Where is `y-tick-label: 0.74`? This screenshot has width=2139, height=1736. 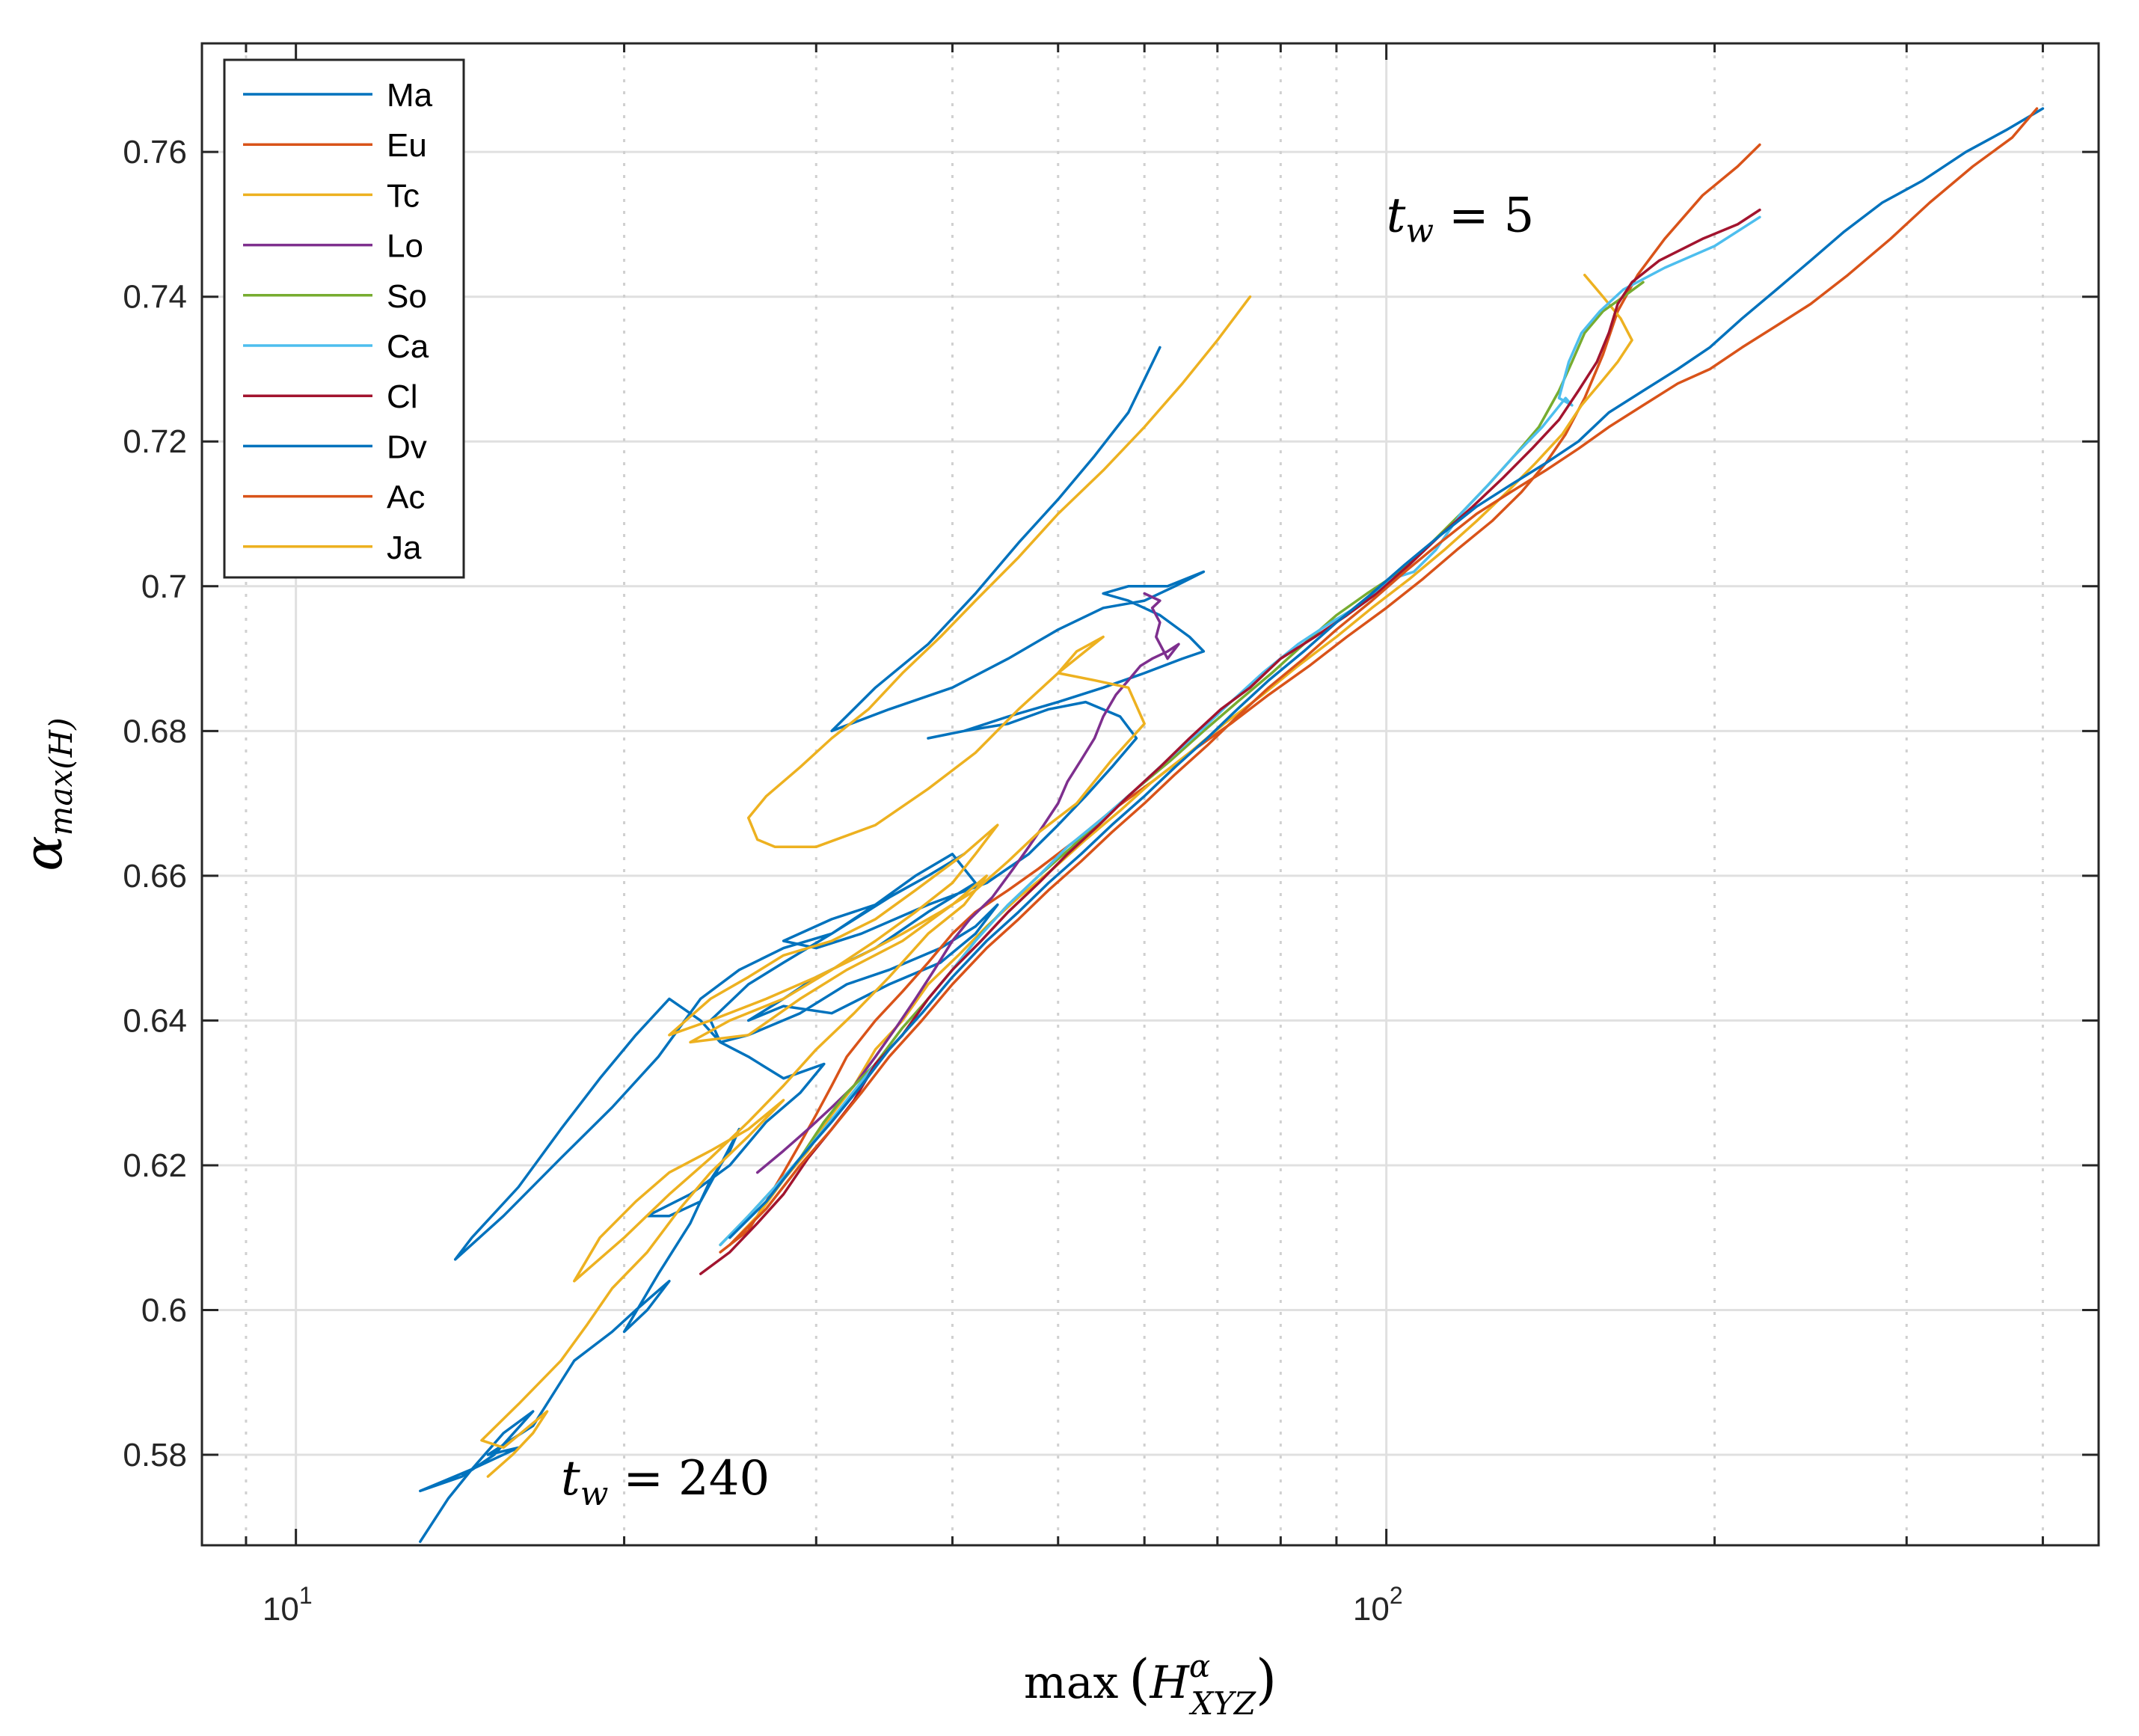
y-tick-label: 0.74 is located at coordinates (155, 297).